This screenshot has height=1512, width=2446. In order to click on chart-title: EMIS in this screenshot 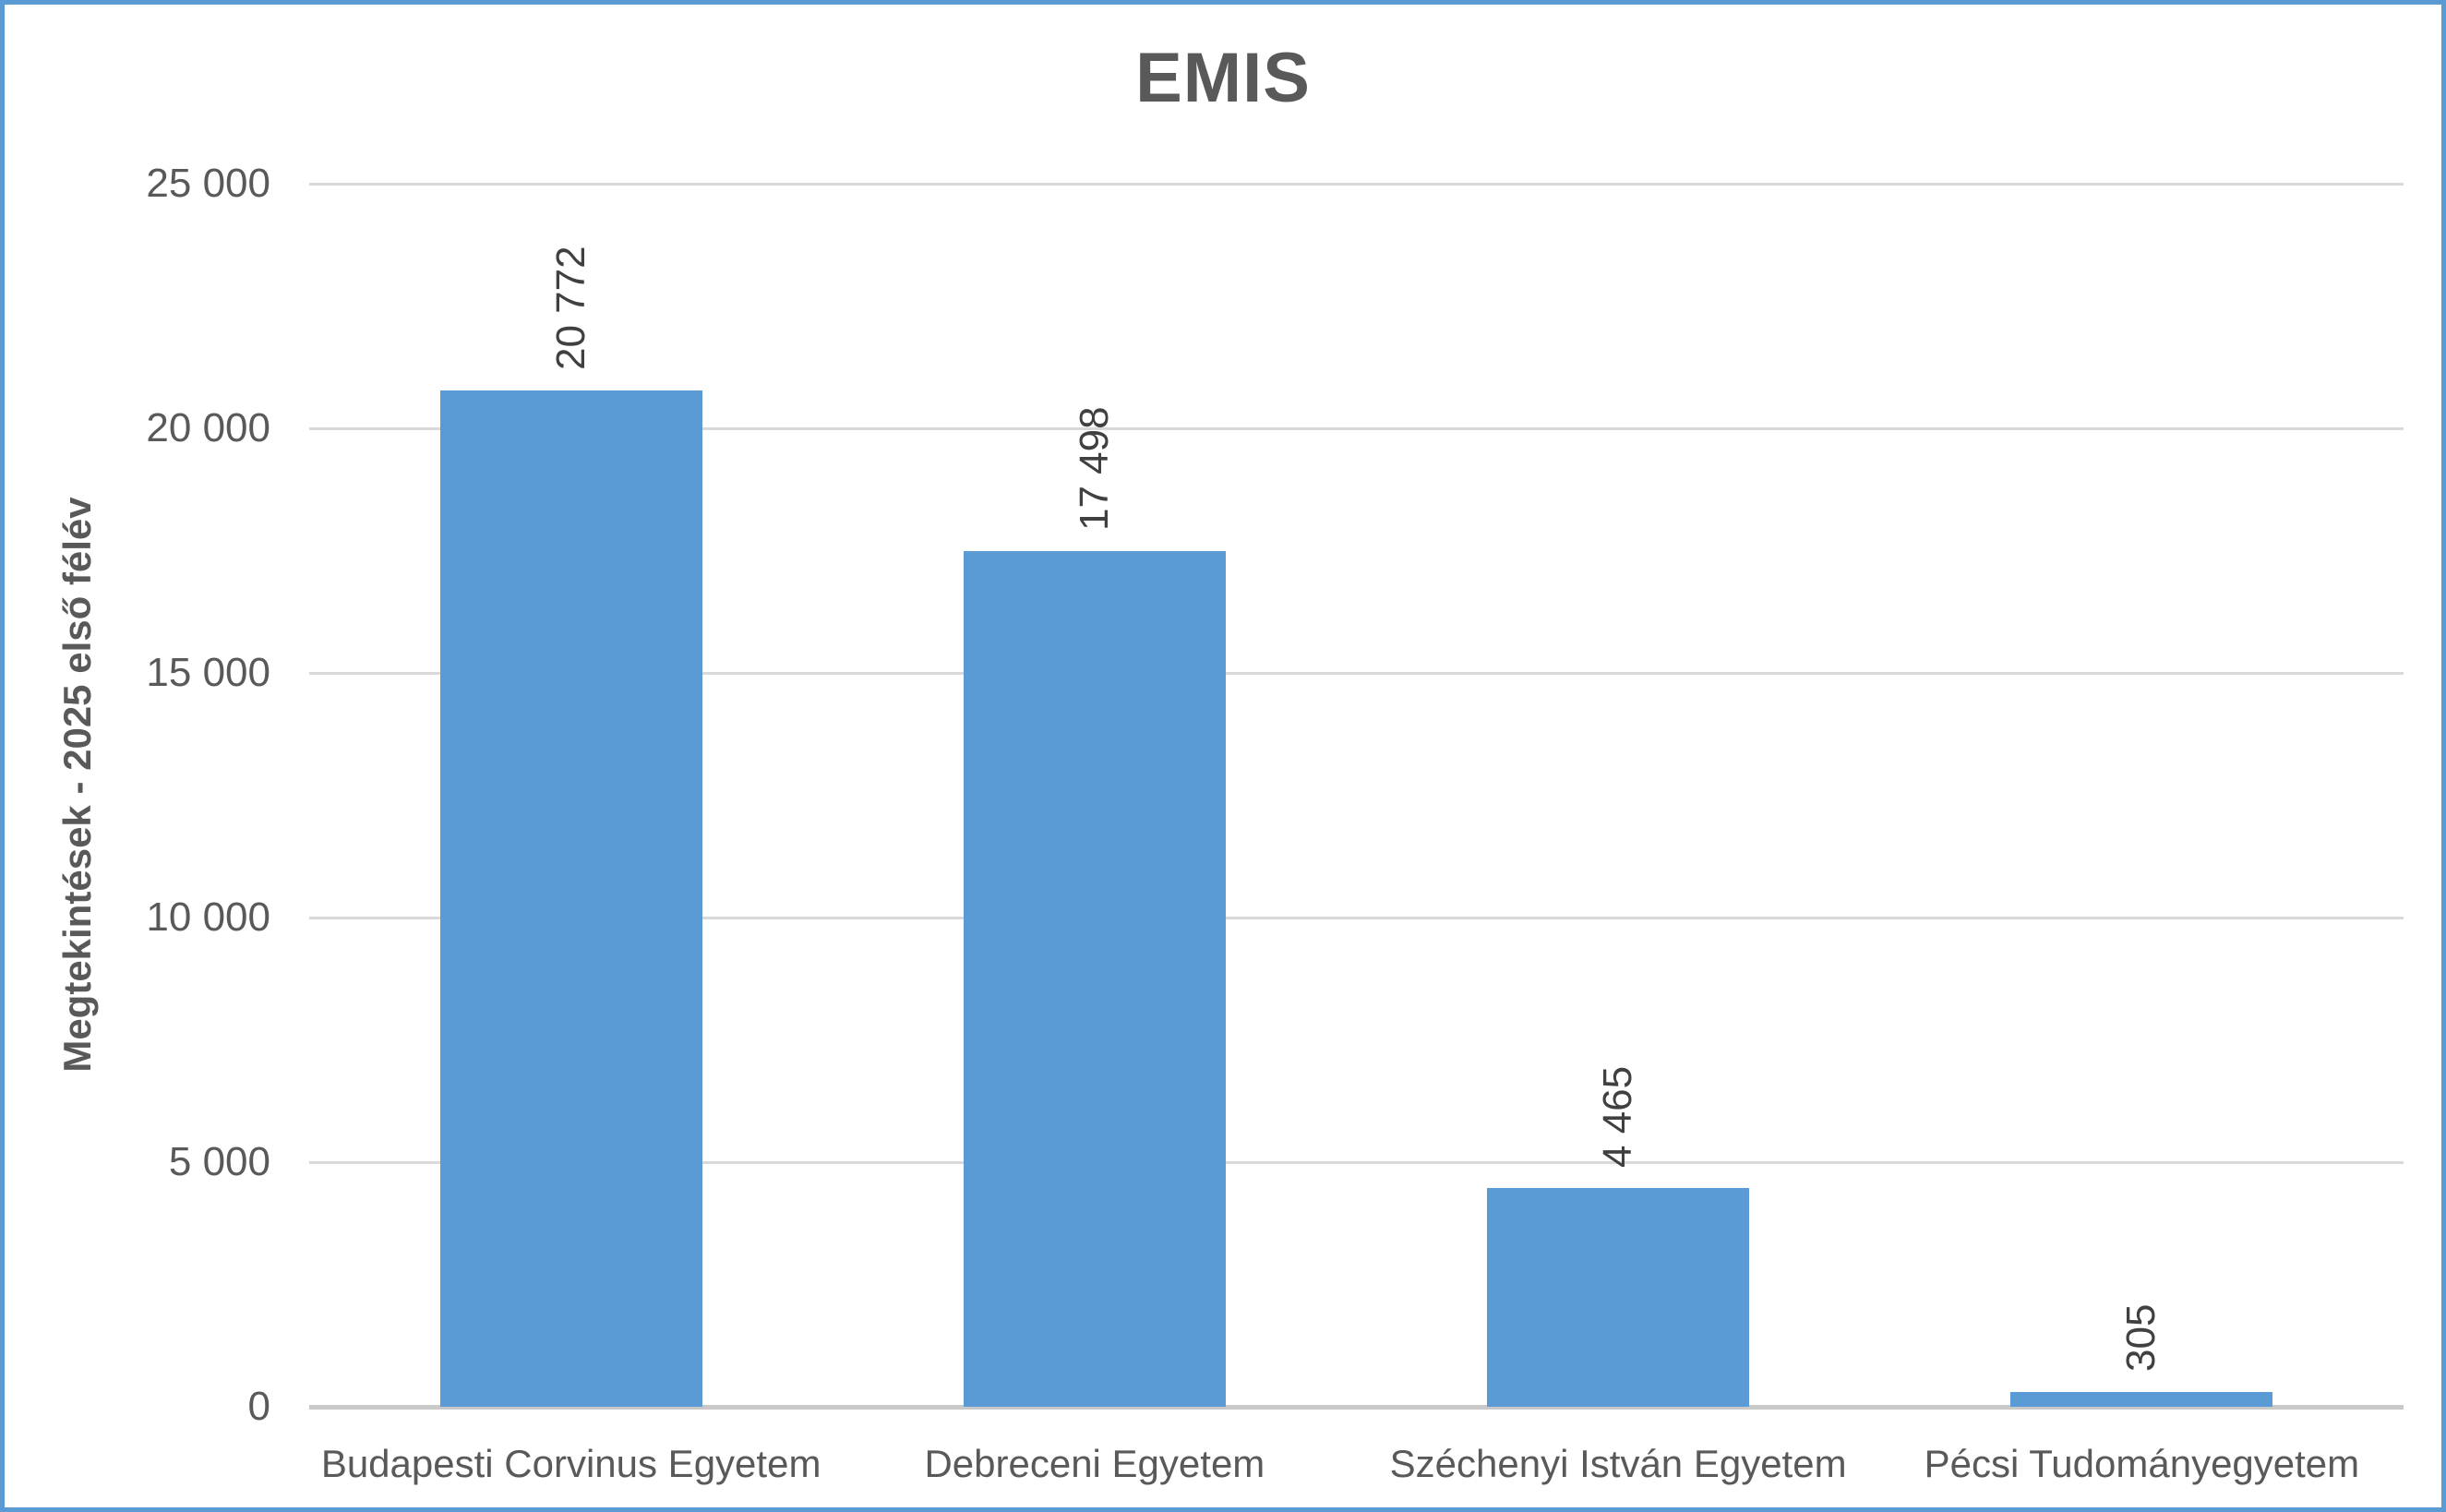, I will do `click(1223, 78)`.